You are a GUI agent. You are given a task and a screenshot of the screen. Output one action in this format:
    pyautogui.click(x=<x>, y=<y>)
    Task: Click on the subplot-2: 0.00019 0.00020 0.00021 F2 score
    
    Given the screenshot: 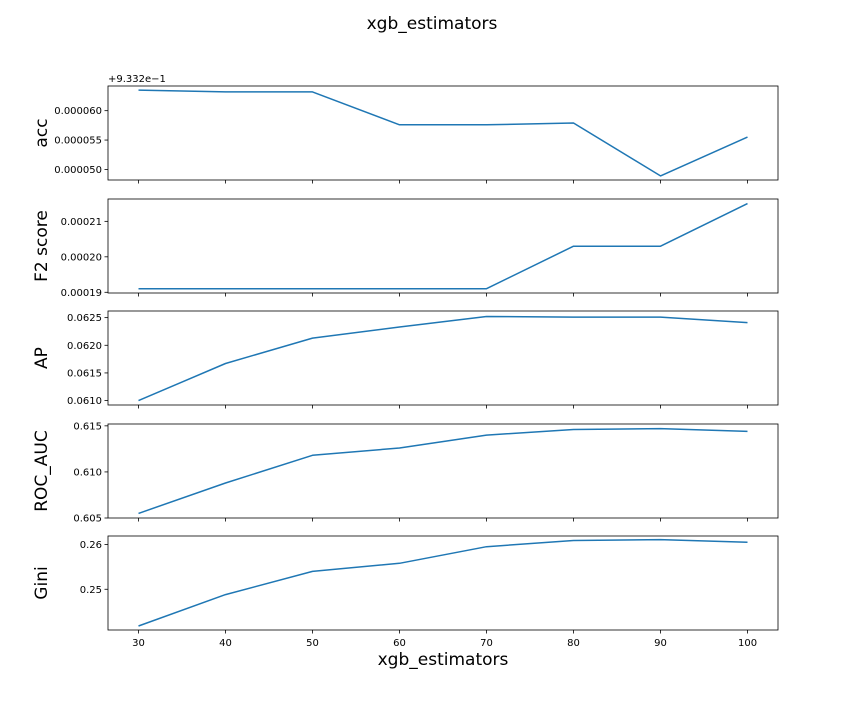 What is the action you would take?
    pyautogui.click(x=405, y=248)
    